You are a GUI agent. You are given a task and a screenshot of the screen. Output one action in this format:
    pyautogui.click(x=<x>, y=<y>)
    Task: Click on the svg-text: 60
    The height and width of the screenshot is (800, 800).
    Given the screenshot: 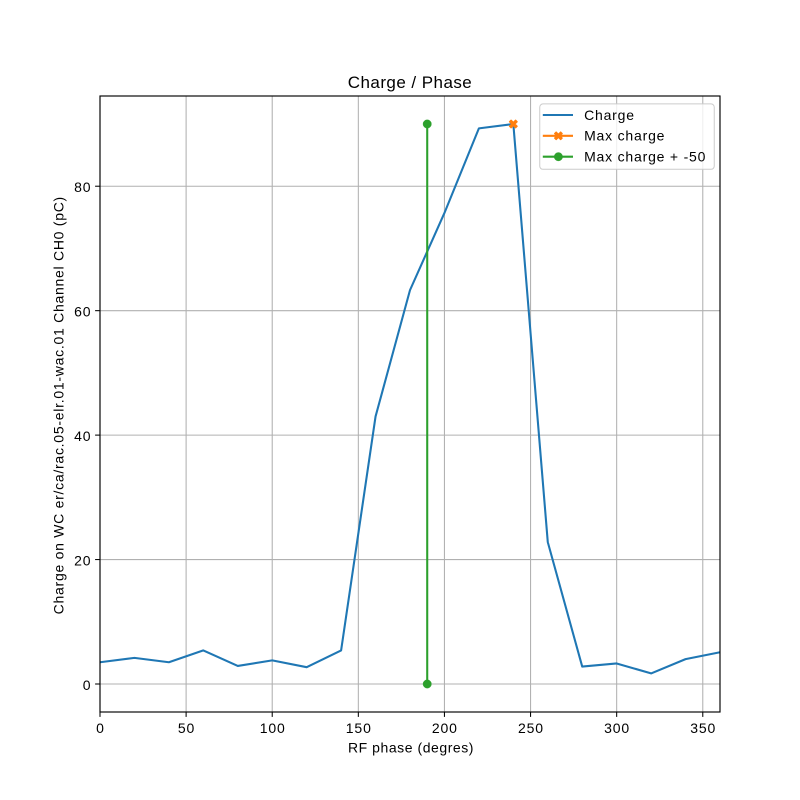 What is the action you would take?
    pyautogui.click(x=82, y=312)
    